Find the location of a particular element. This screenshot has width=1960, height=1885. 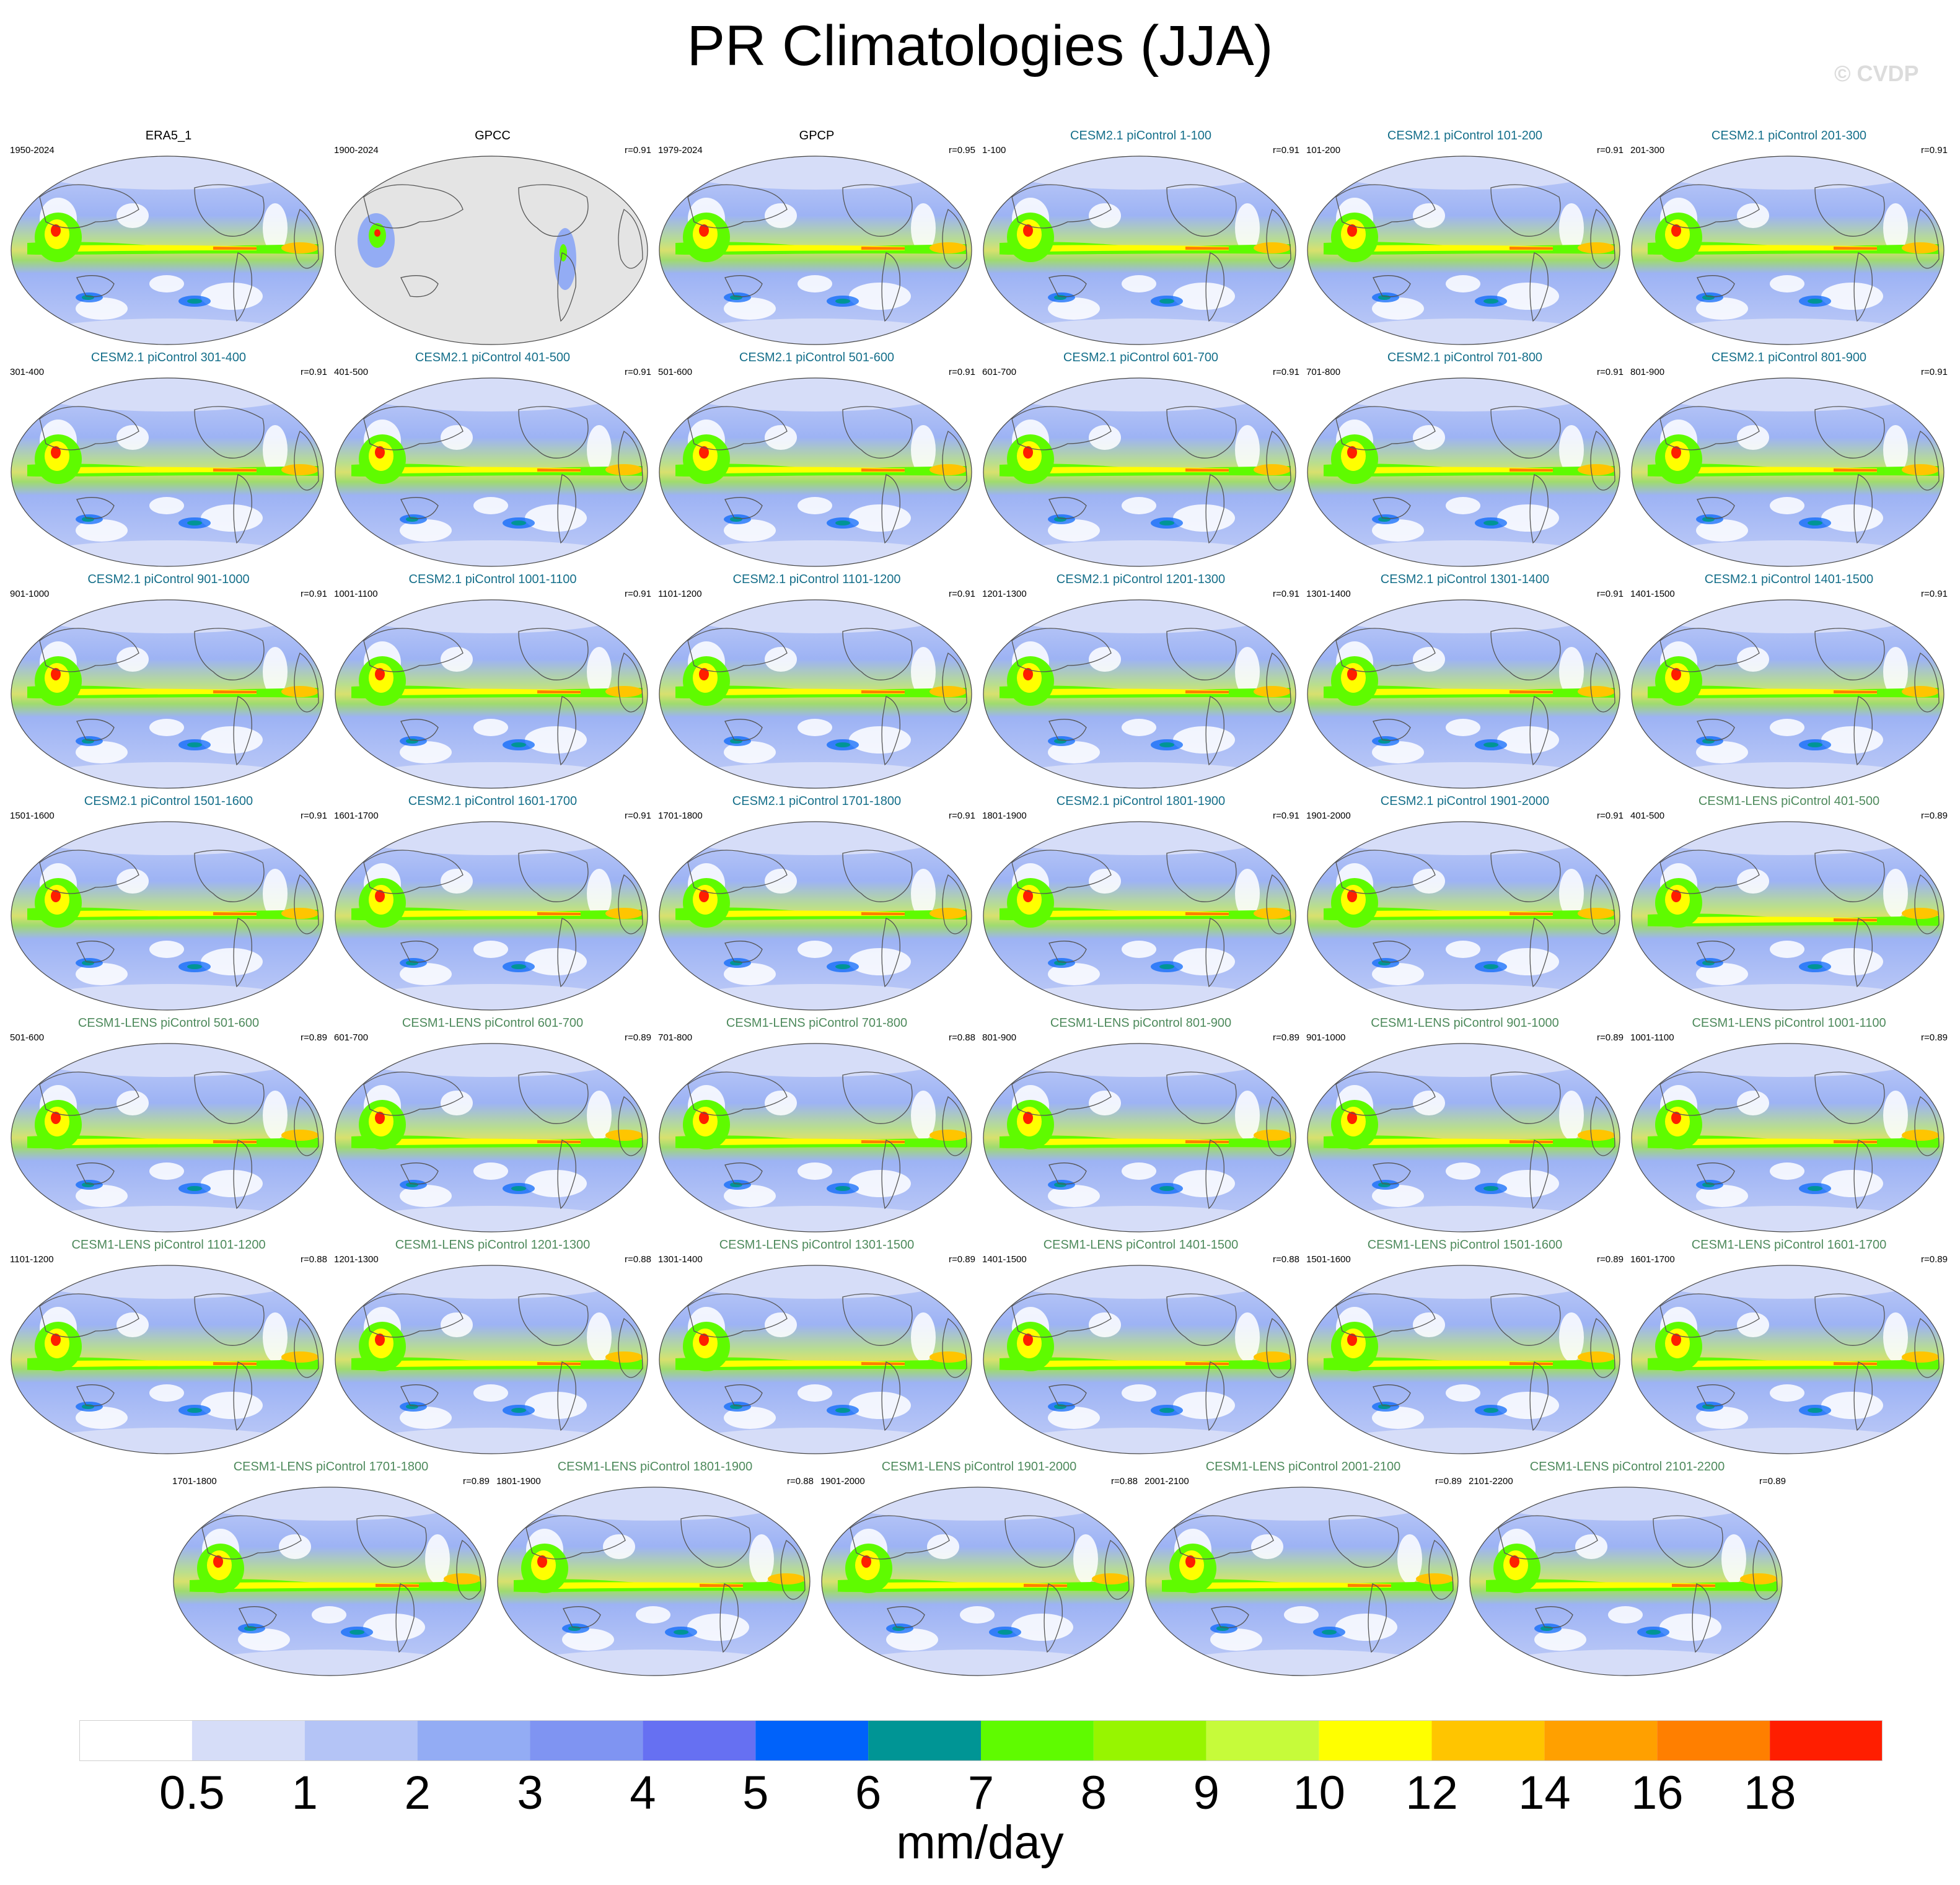

panel-period: 1950-2024 is located at coordinates (32, 150).